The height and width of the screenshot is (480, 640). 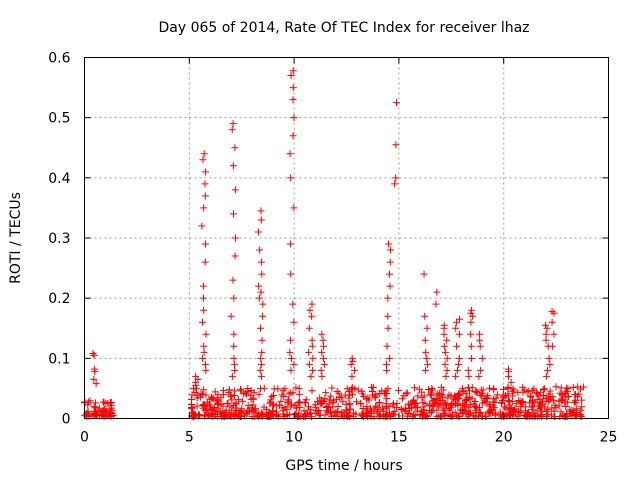 What do you see at coordinates (189, 438) in the screenshot?
I see `x-tick-label: 5` at bounding box center [189, 438].